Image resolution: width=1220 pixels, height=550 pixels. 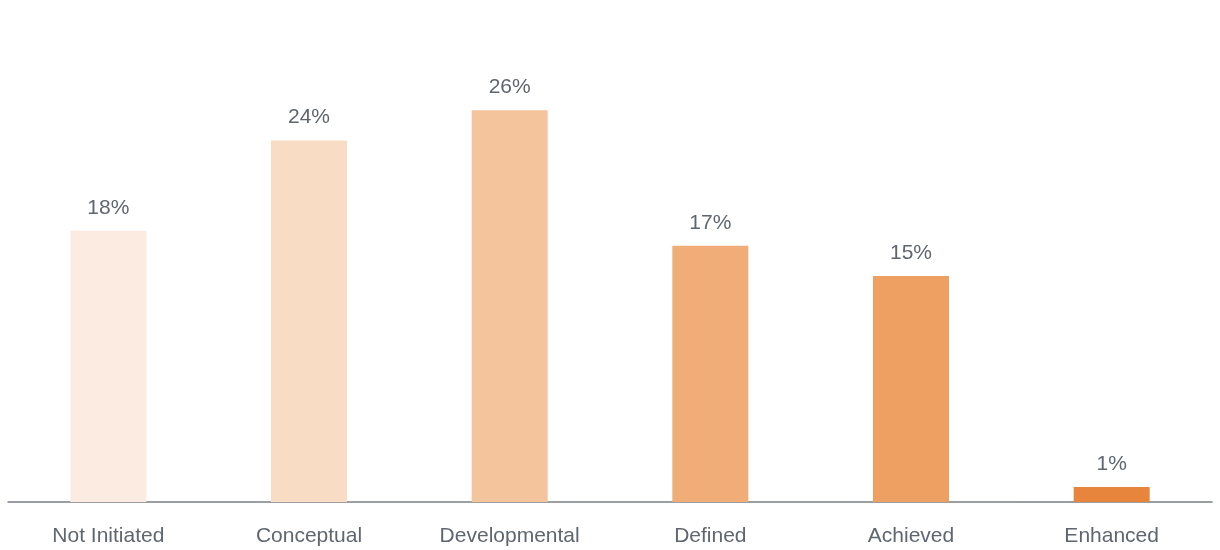 What do you see at coordinates (710, 534) in the screenshot?
I see `x-tick-label: Defined` at bounding box center [710, 534].